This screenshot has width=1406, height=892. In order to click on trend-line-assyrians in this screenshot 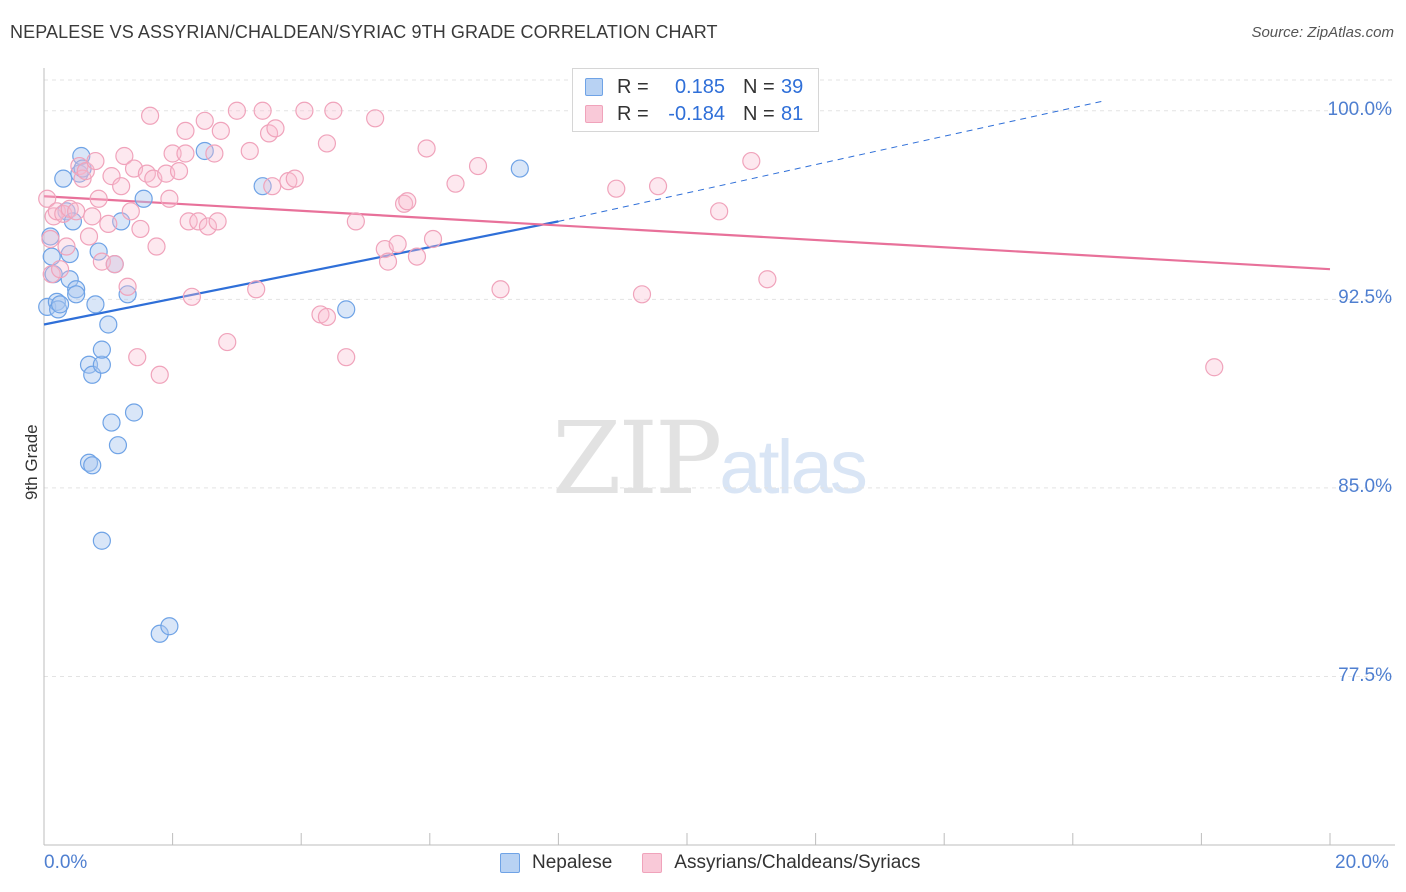, I will do `click(687, 233)`.